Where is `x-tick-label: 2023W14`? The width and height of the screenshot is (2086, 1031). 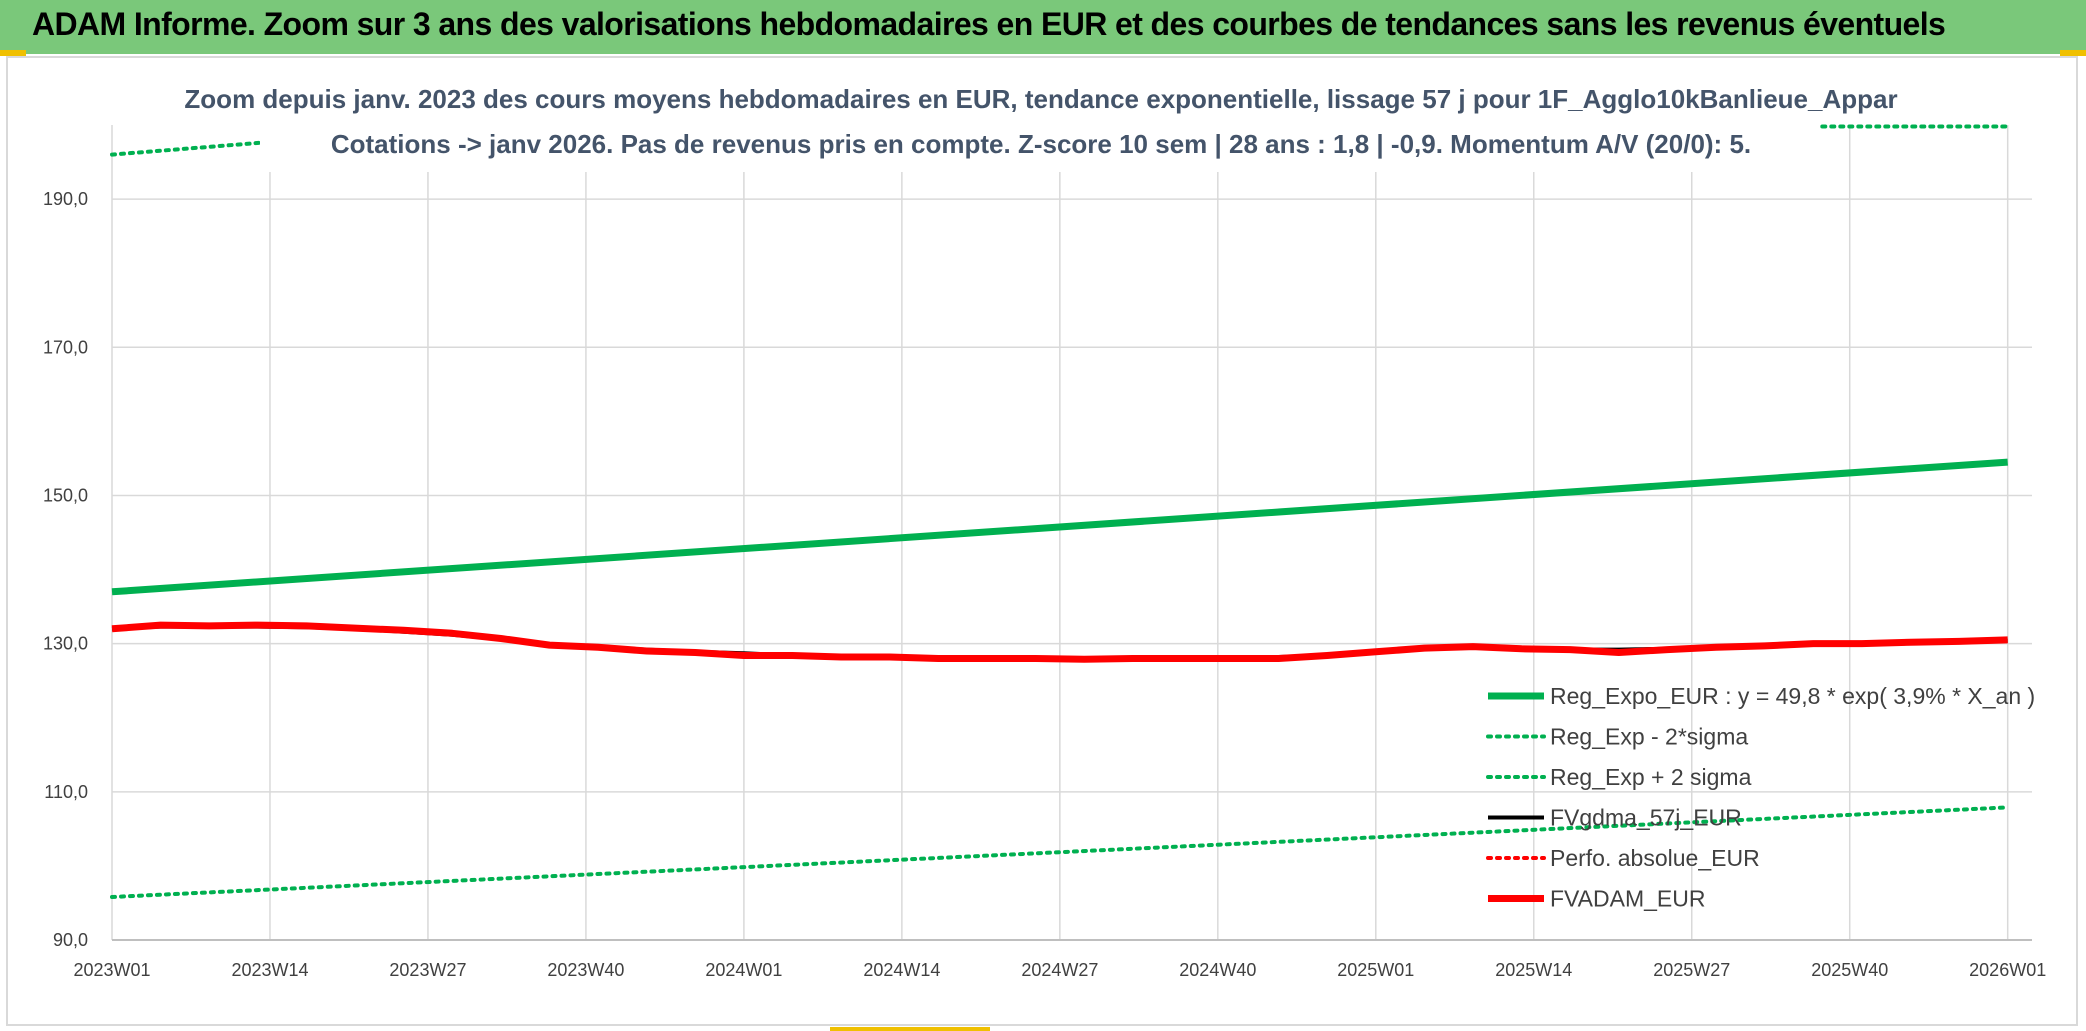 x-tick-label: 2023W14 is located at coordinates (269, 970).